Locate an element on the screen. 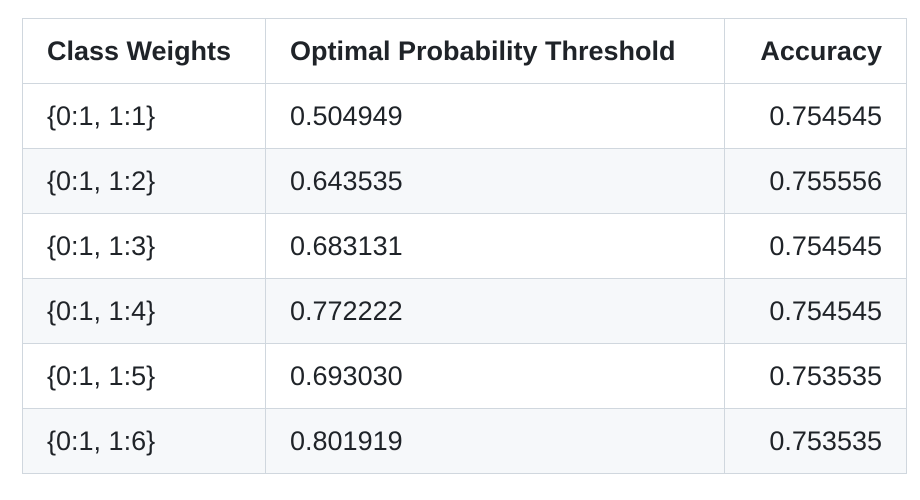 The image size is (920, 500). table-row: {0:1, 1:3} 0.683131 0.754545 is located at coordinates (464, 246).